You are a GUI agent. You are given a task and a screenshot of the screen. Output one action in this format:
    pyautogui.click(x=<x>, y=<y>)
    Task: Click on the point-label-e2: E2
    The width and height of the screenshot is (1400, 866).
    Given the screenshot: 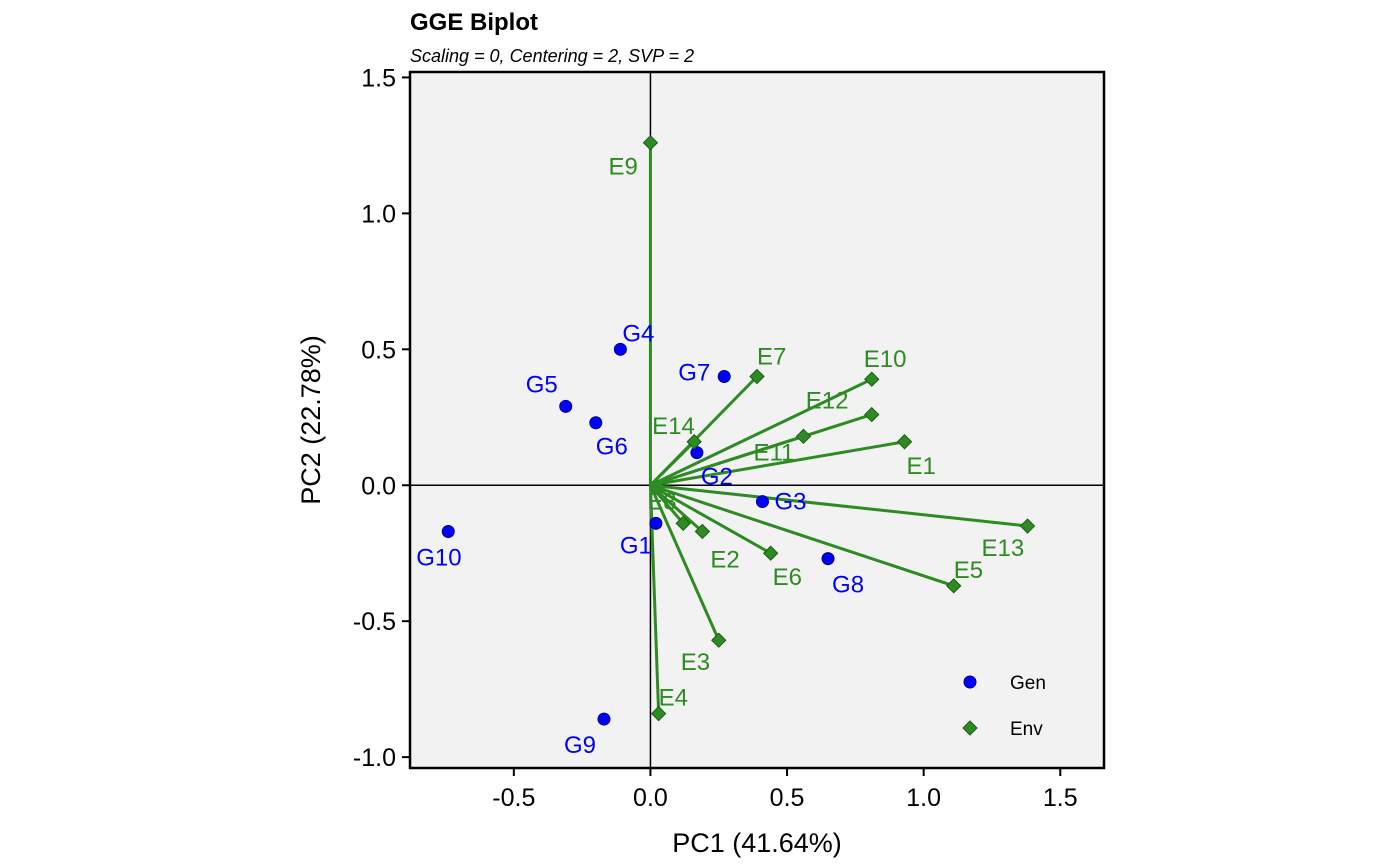 What is the action you would take?
    pyautogui.click(x=724, y=559)
    